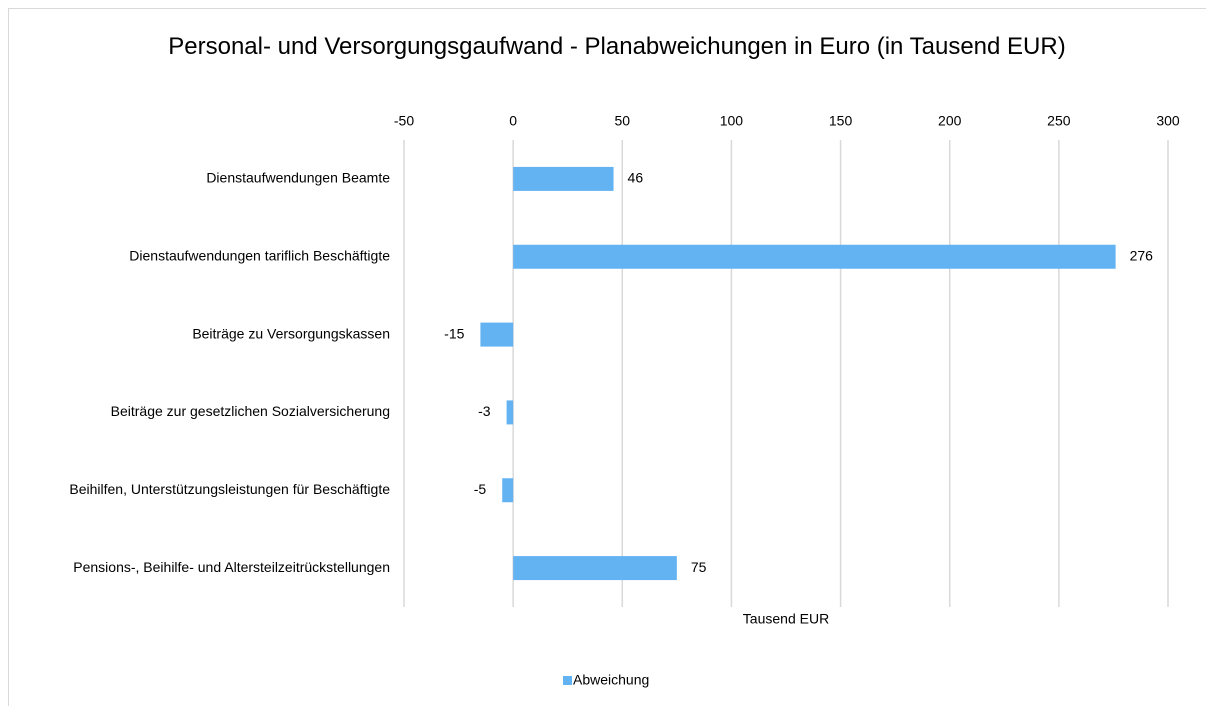  I want to click on value-label: 46, so click(636, 178).